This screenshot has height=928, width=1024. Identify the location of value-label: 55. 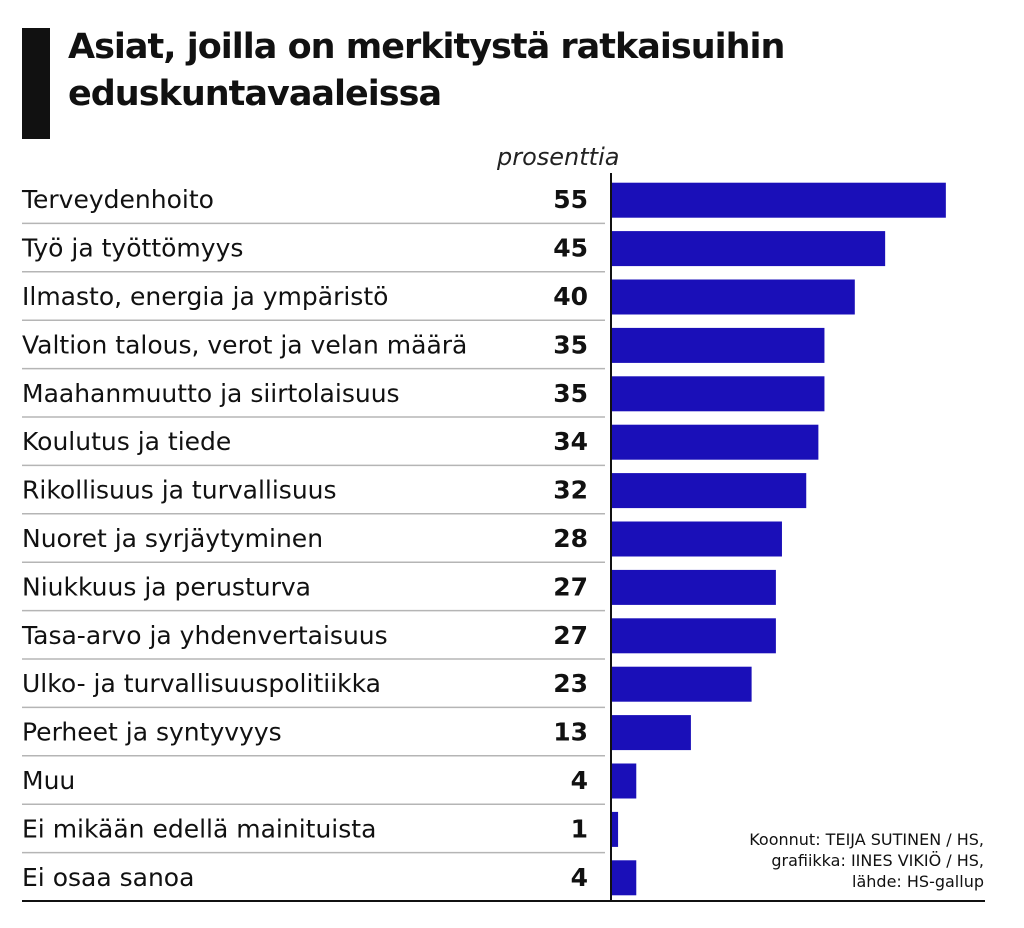
(570, 199).